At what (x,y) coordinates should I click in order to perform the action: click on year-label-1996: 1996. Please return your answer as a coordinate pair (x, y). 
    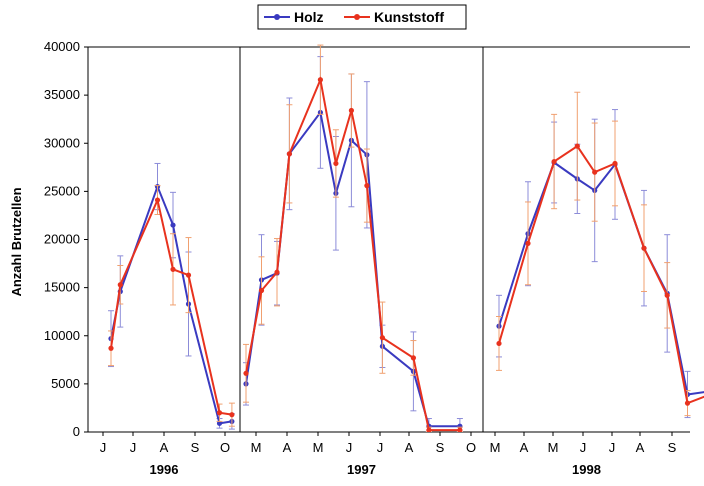
    Looking at the image, I should click on (164, 469).